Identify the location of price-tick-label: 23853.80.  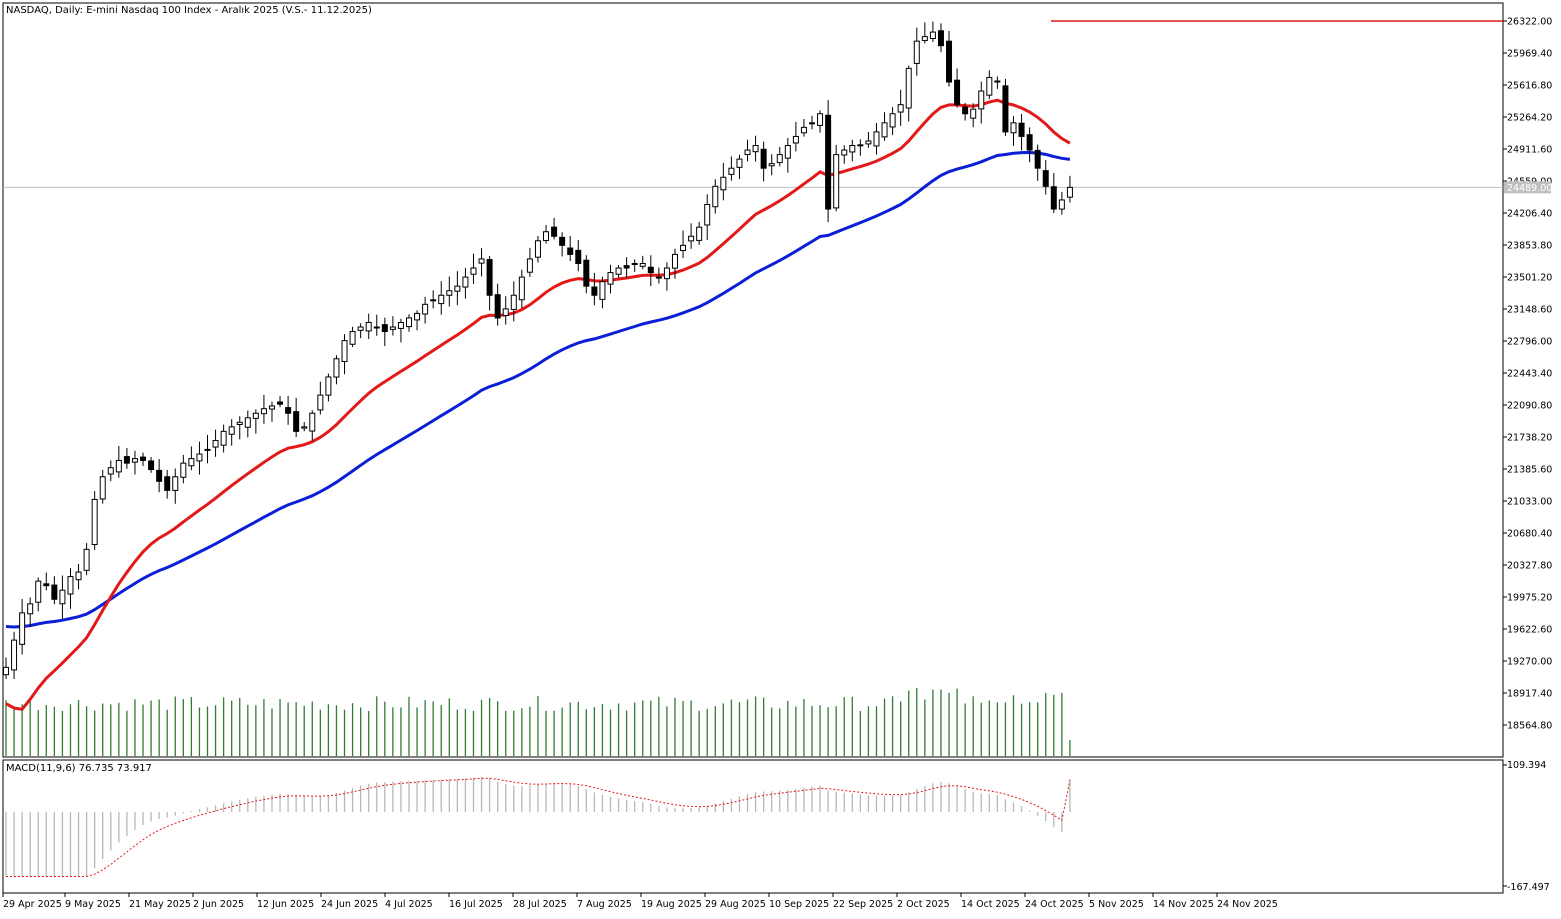
(1529, 246).